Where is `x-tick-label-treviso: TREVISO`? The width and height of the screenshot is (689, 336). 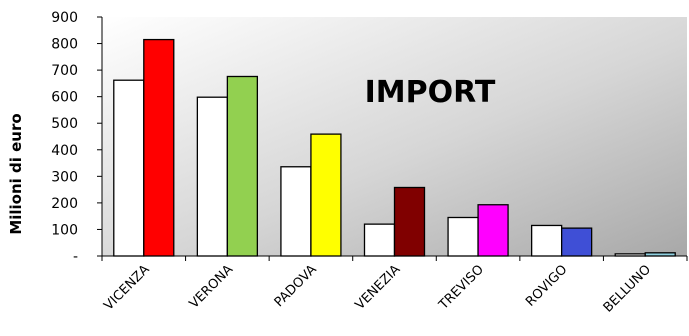
x-tick-label-treviso: TREVISO is located at coordinates (461, 287).